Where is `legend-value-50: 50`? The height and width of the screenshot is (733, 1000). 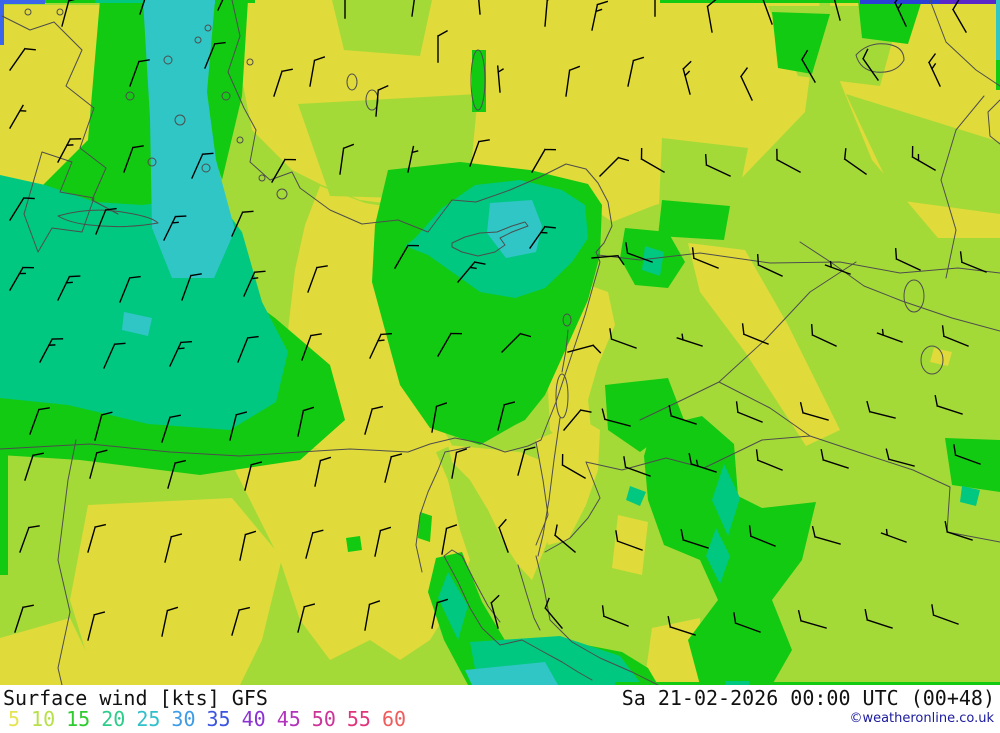
legend-value-50: 50 is located at coordinates (323, 719).